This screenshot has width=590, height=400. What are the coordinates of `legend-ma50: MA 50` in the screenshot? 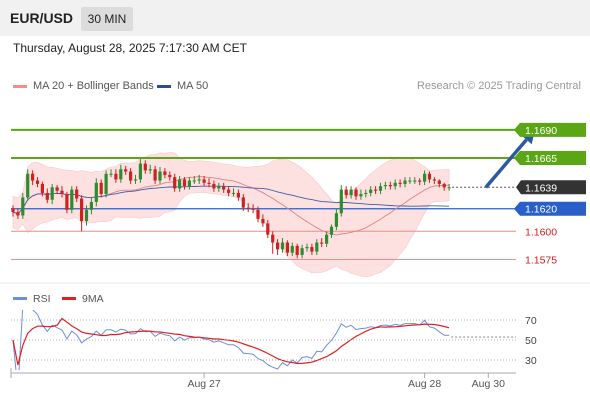 It's located at (182, 86).